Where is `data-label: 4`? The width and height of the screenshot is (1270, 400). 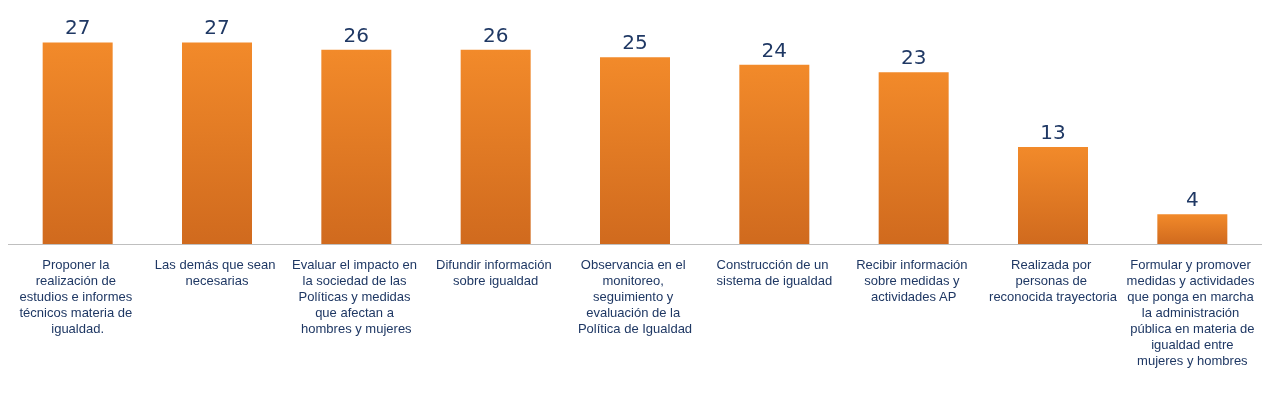 data-label: 4 is located at coordinates (1192, 199).